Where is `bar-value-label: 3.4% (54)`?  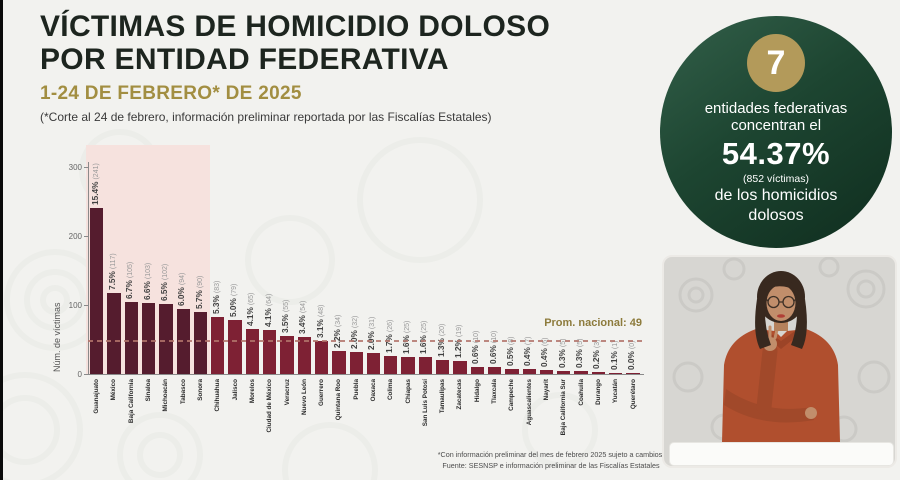 bar-value-label: 3.4% (54) is located at coordinates (302, 316).